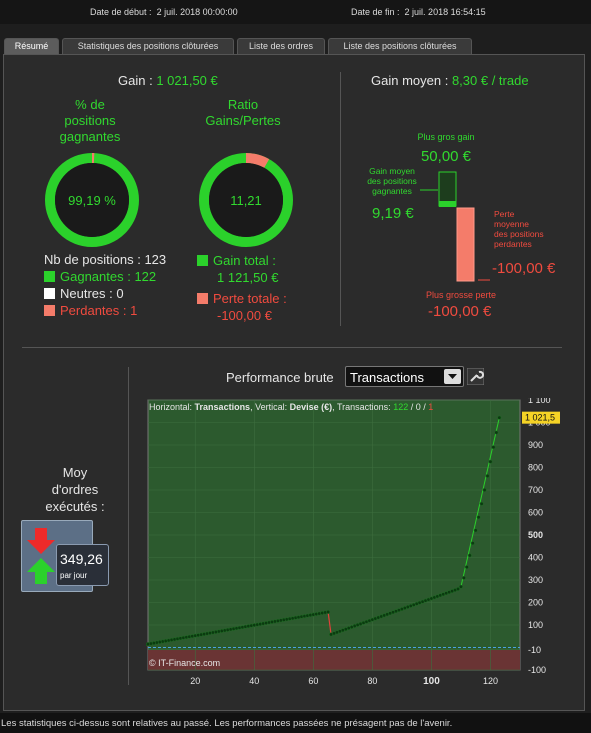 Image resolution: width=591 pixels, height=733 pixels. What do you see at coordinates (242, 307) in the screenshot?
I see `perte-totale: Perte totale : -100,00 €` at bounding box center [242, 307].